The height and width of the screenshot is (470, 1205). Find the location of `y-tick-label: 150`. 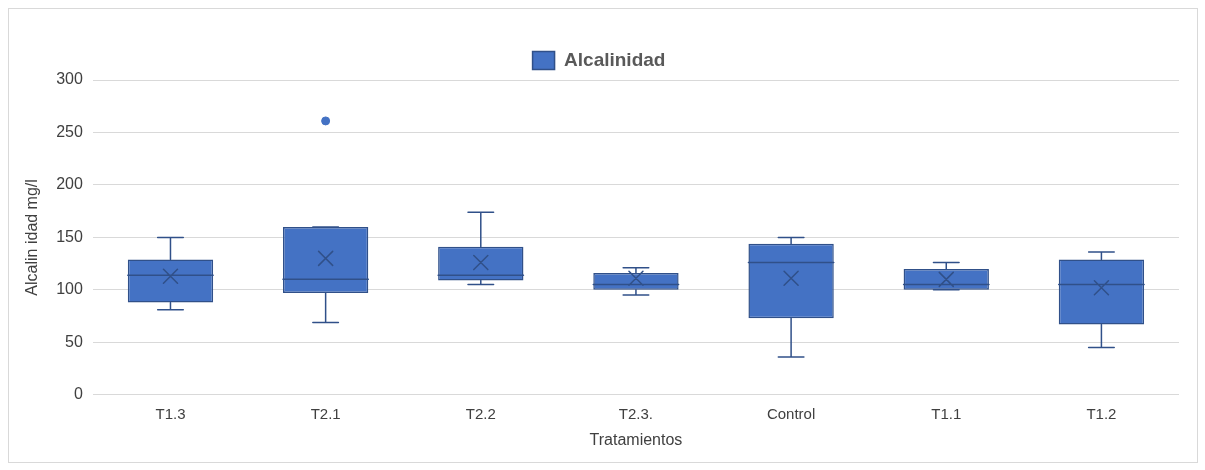

y-tick-label: 150 is located at coordinates (69, 236).